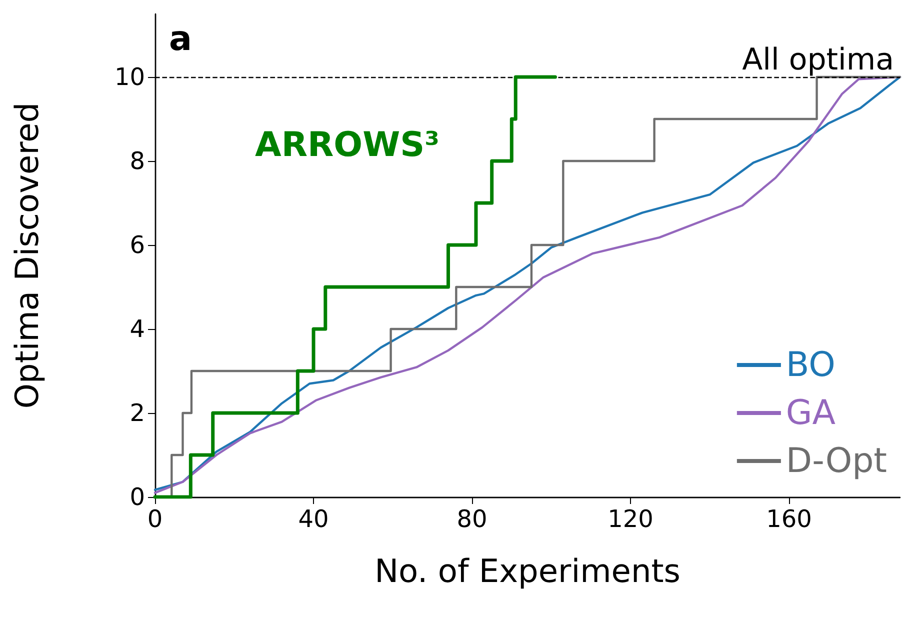 This screenshot has height=618, width=902. I want to click on x-tick-label: 0, so click(155, 519).